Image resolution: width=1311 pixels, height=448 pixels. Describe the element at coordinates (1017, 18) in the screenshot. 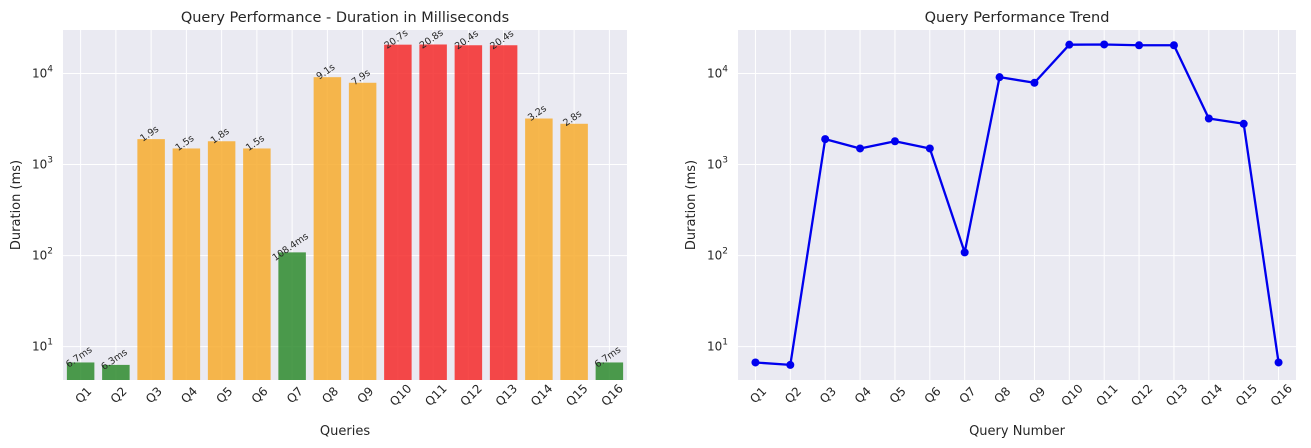

I see `chart-title: Query Performance Trend` at that location.